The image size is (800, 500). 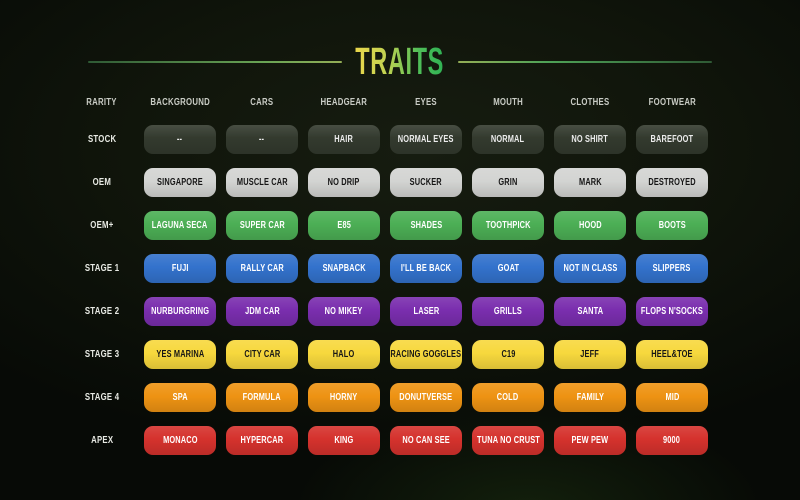 I want to click on rarity-row-oem: OEM, so click(x=102, y=182).